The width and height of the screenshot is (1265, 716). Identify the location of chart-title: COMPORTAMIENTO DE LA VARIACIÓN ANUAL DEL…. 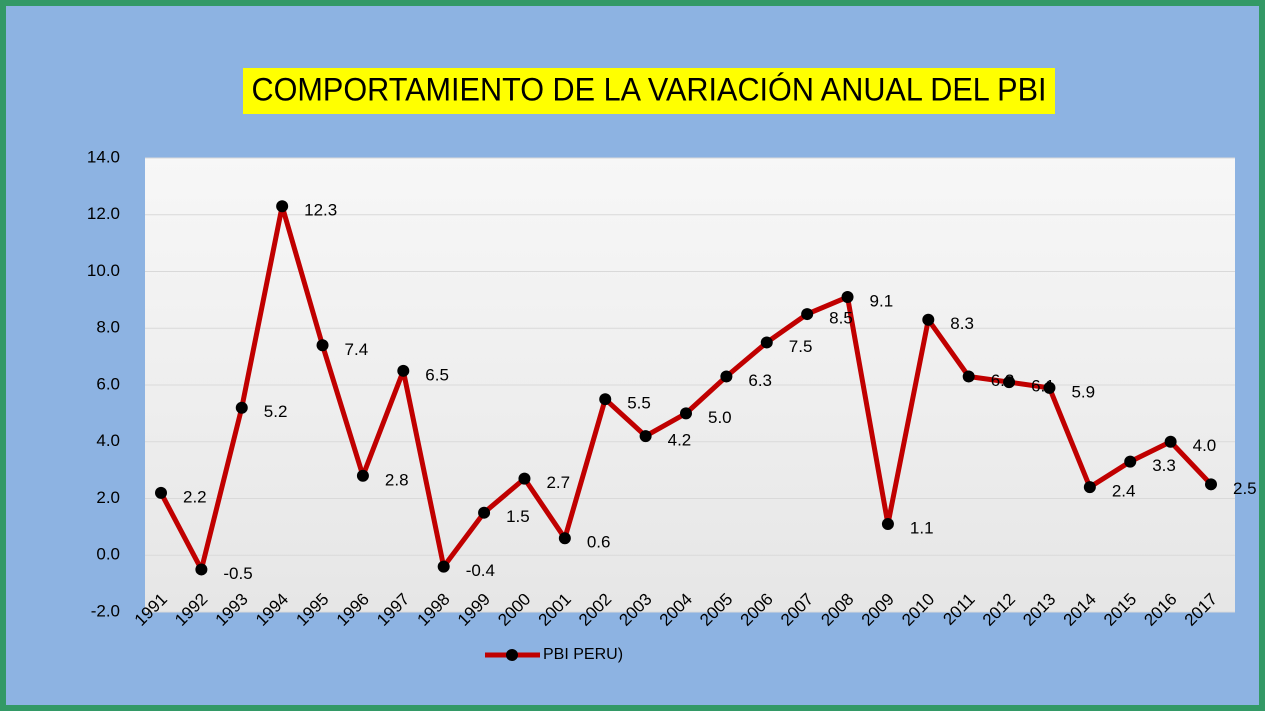
(649, 89).